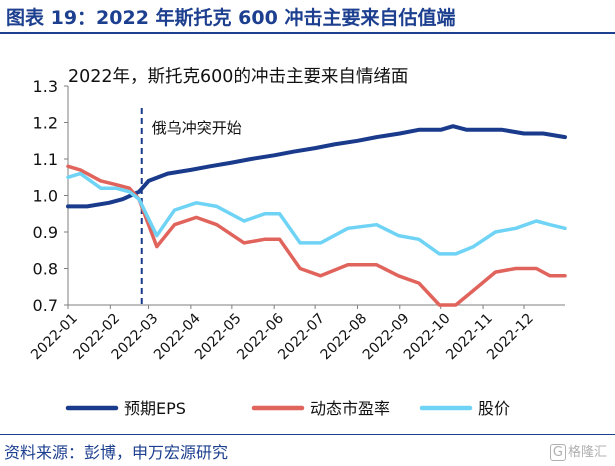 The image size is (615, 466). Describe the element at coordinates (287, 408) in the screenshot. I see `legend: 预期EPS 动态市盈率 股价` at that location.